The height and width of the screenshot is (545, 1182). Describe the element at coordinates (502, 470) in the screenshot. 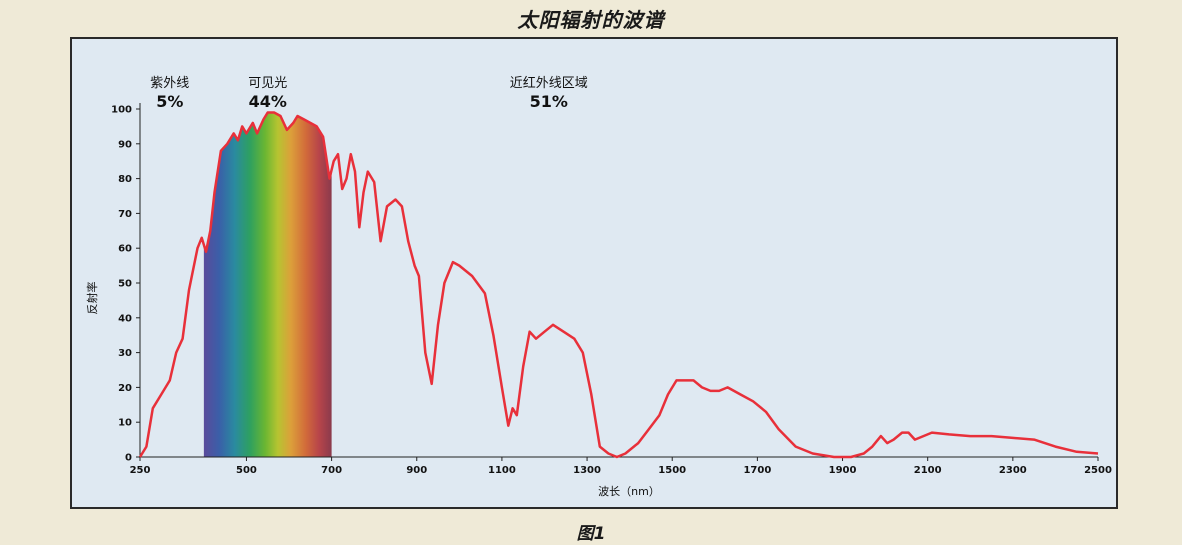

I see `x-tick-label: 1100` at that location.